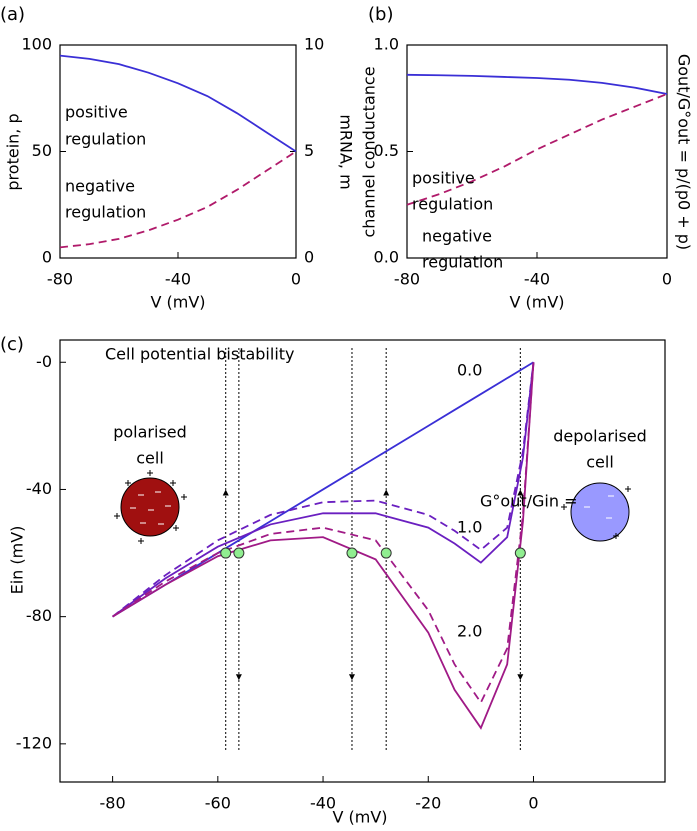 Image resolution: width=697 pixels, height=831 pixels. Describe the element at coordinates (34, 742) in the screenshot. I see `y-tick-label: -120` at that location.